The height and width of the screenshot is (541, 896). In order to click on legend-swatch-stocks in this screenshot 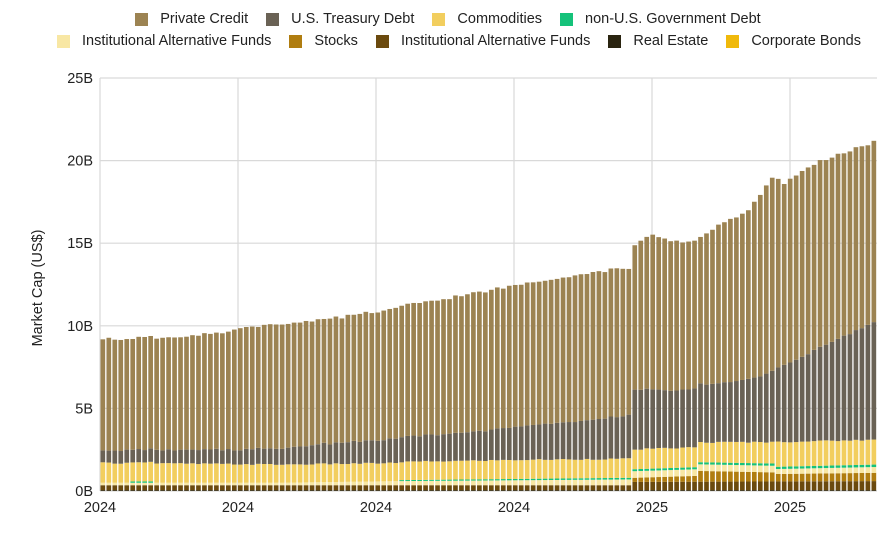, I will do `click(296, 41)`.